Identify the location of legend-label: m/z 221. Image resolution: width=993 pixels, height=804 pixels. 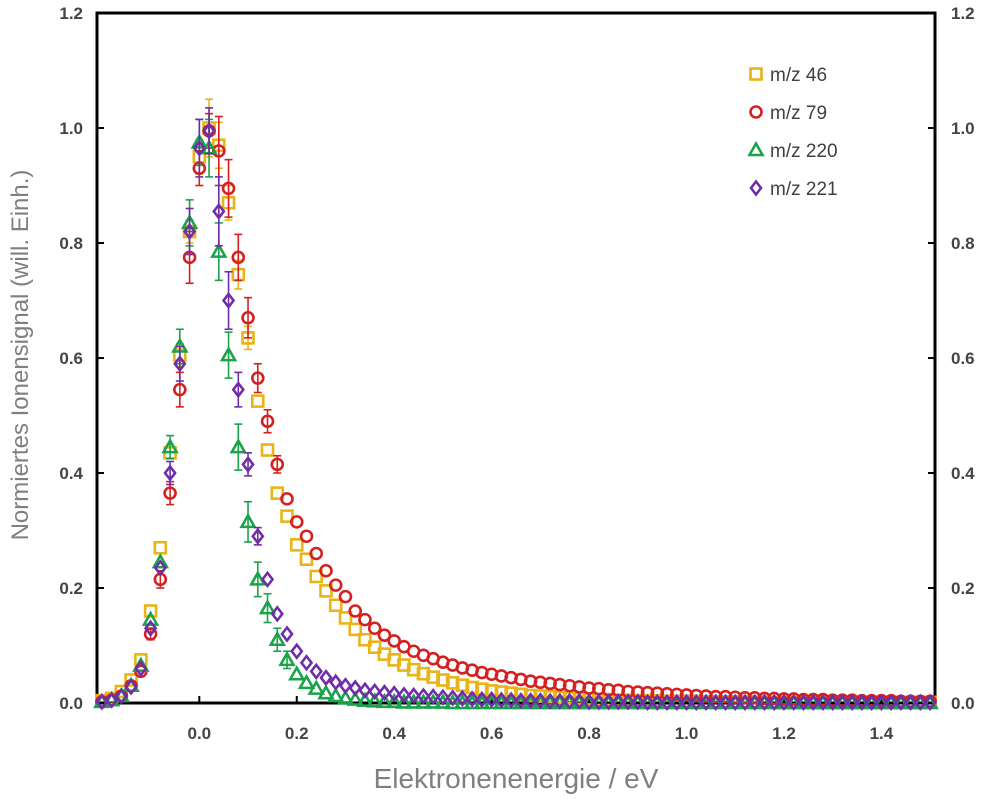
(804, 189).